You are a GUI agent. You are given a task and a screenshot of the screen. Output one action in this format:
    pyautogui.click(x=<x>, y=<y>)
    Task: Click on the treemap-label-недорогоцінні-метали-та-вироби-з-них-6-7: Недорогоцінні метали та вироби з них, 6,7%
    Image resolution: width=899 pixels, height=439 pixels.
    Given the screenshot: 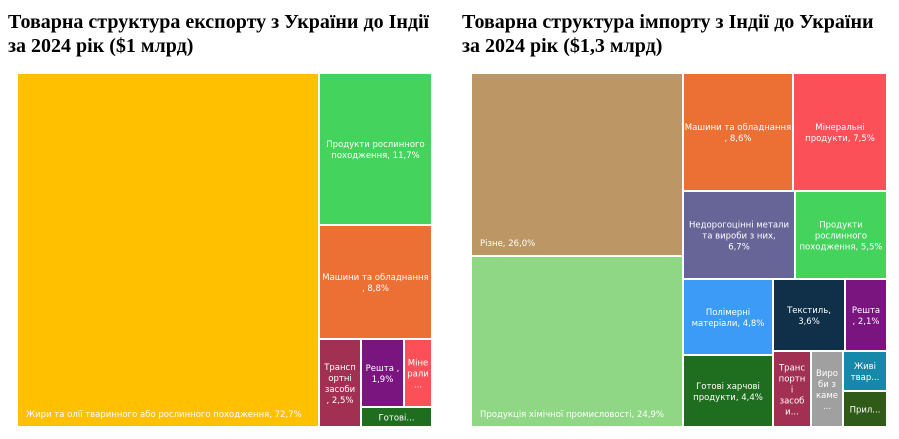 What is the action you would take?
    pyautogui.click(x=739, y=237)
    